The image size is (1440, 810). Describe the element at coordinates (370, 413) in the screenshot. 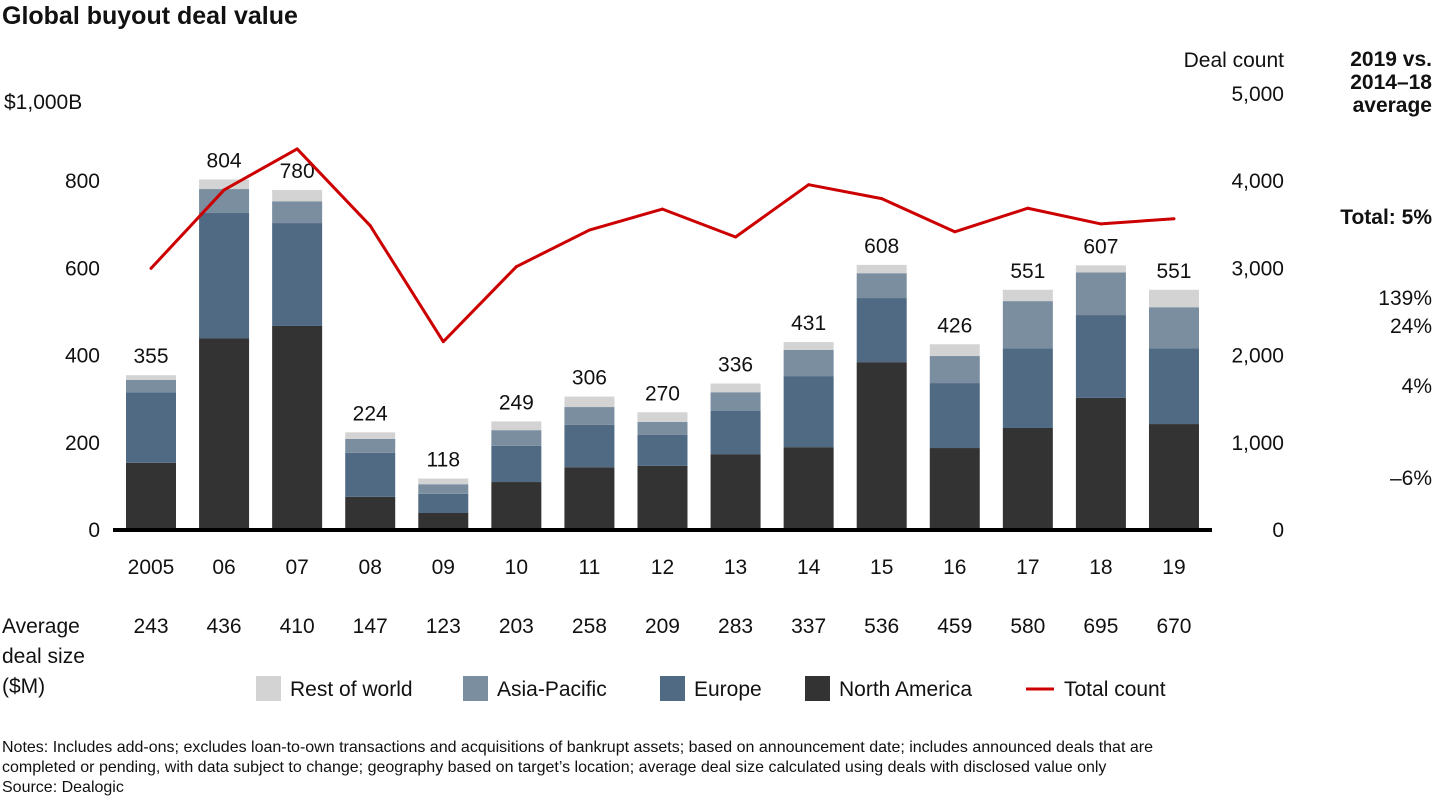

I see `bar-total-label: 224` at that location.